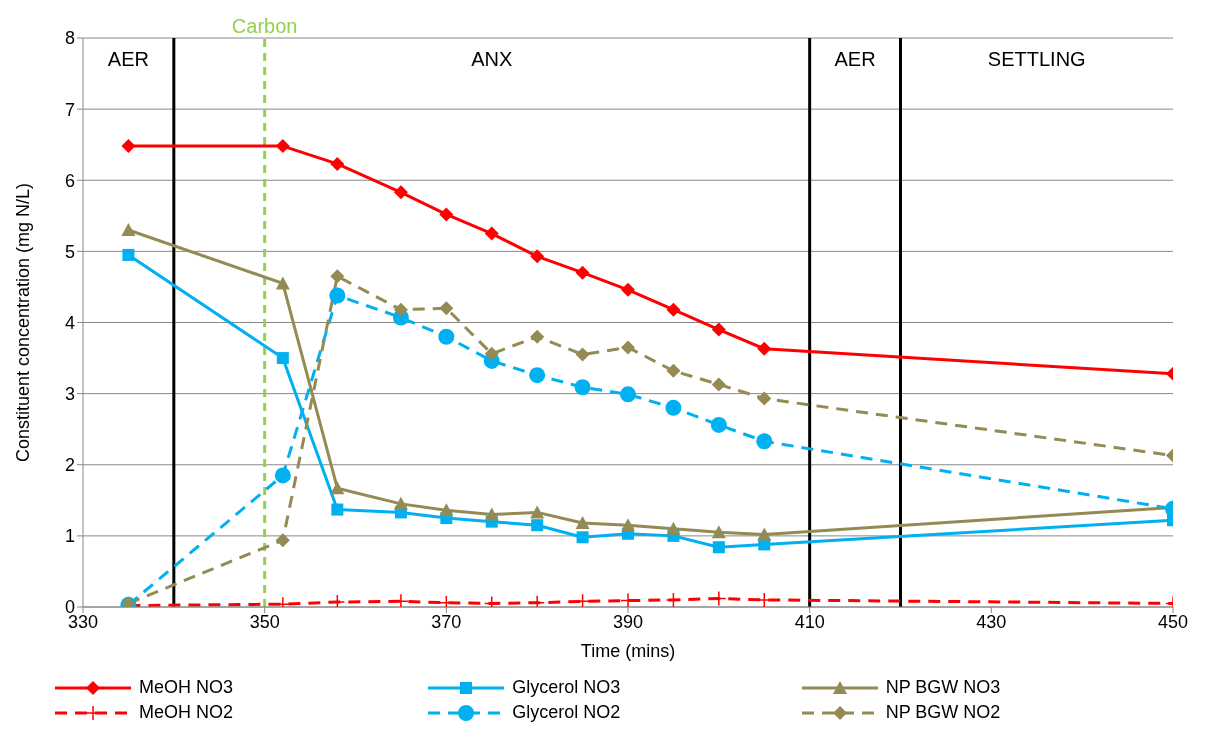 The image size is (1207, 742). I want to click on y-tick-label: 6, so click(69, 180).